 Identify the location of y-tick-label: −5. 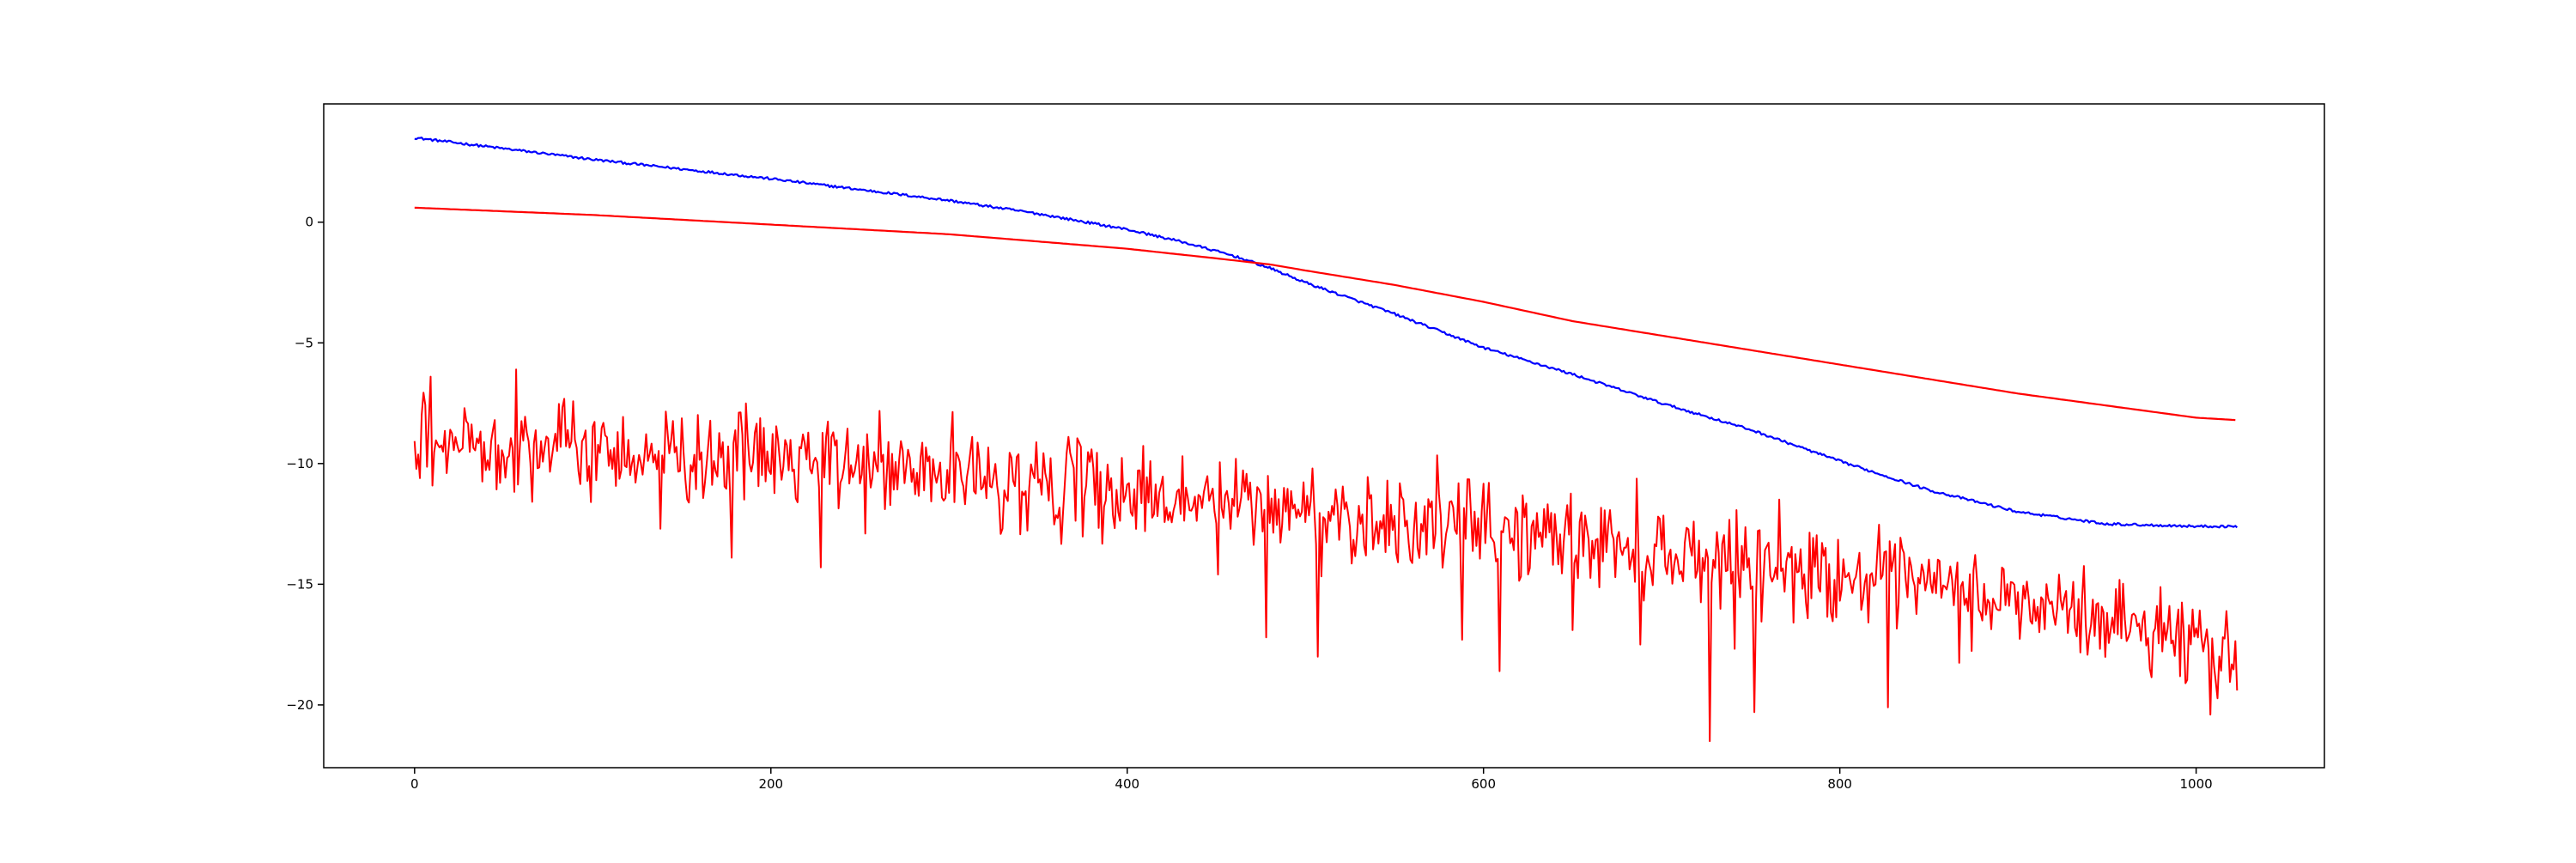
(304, 342).